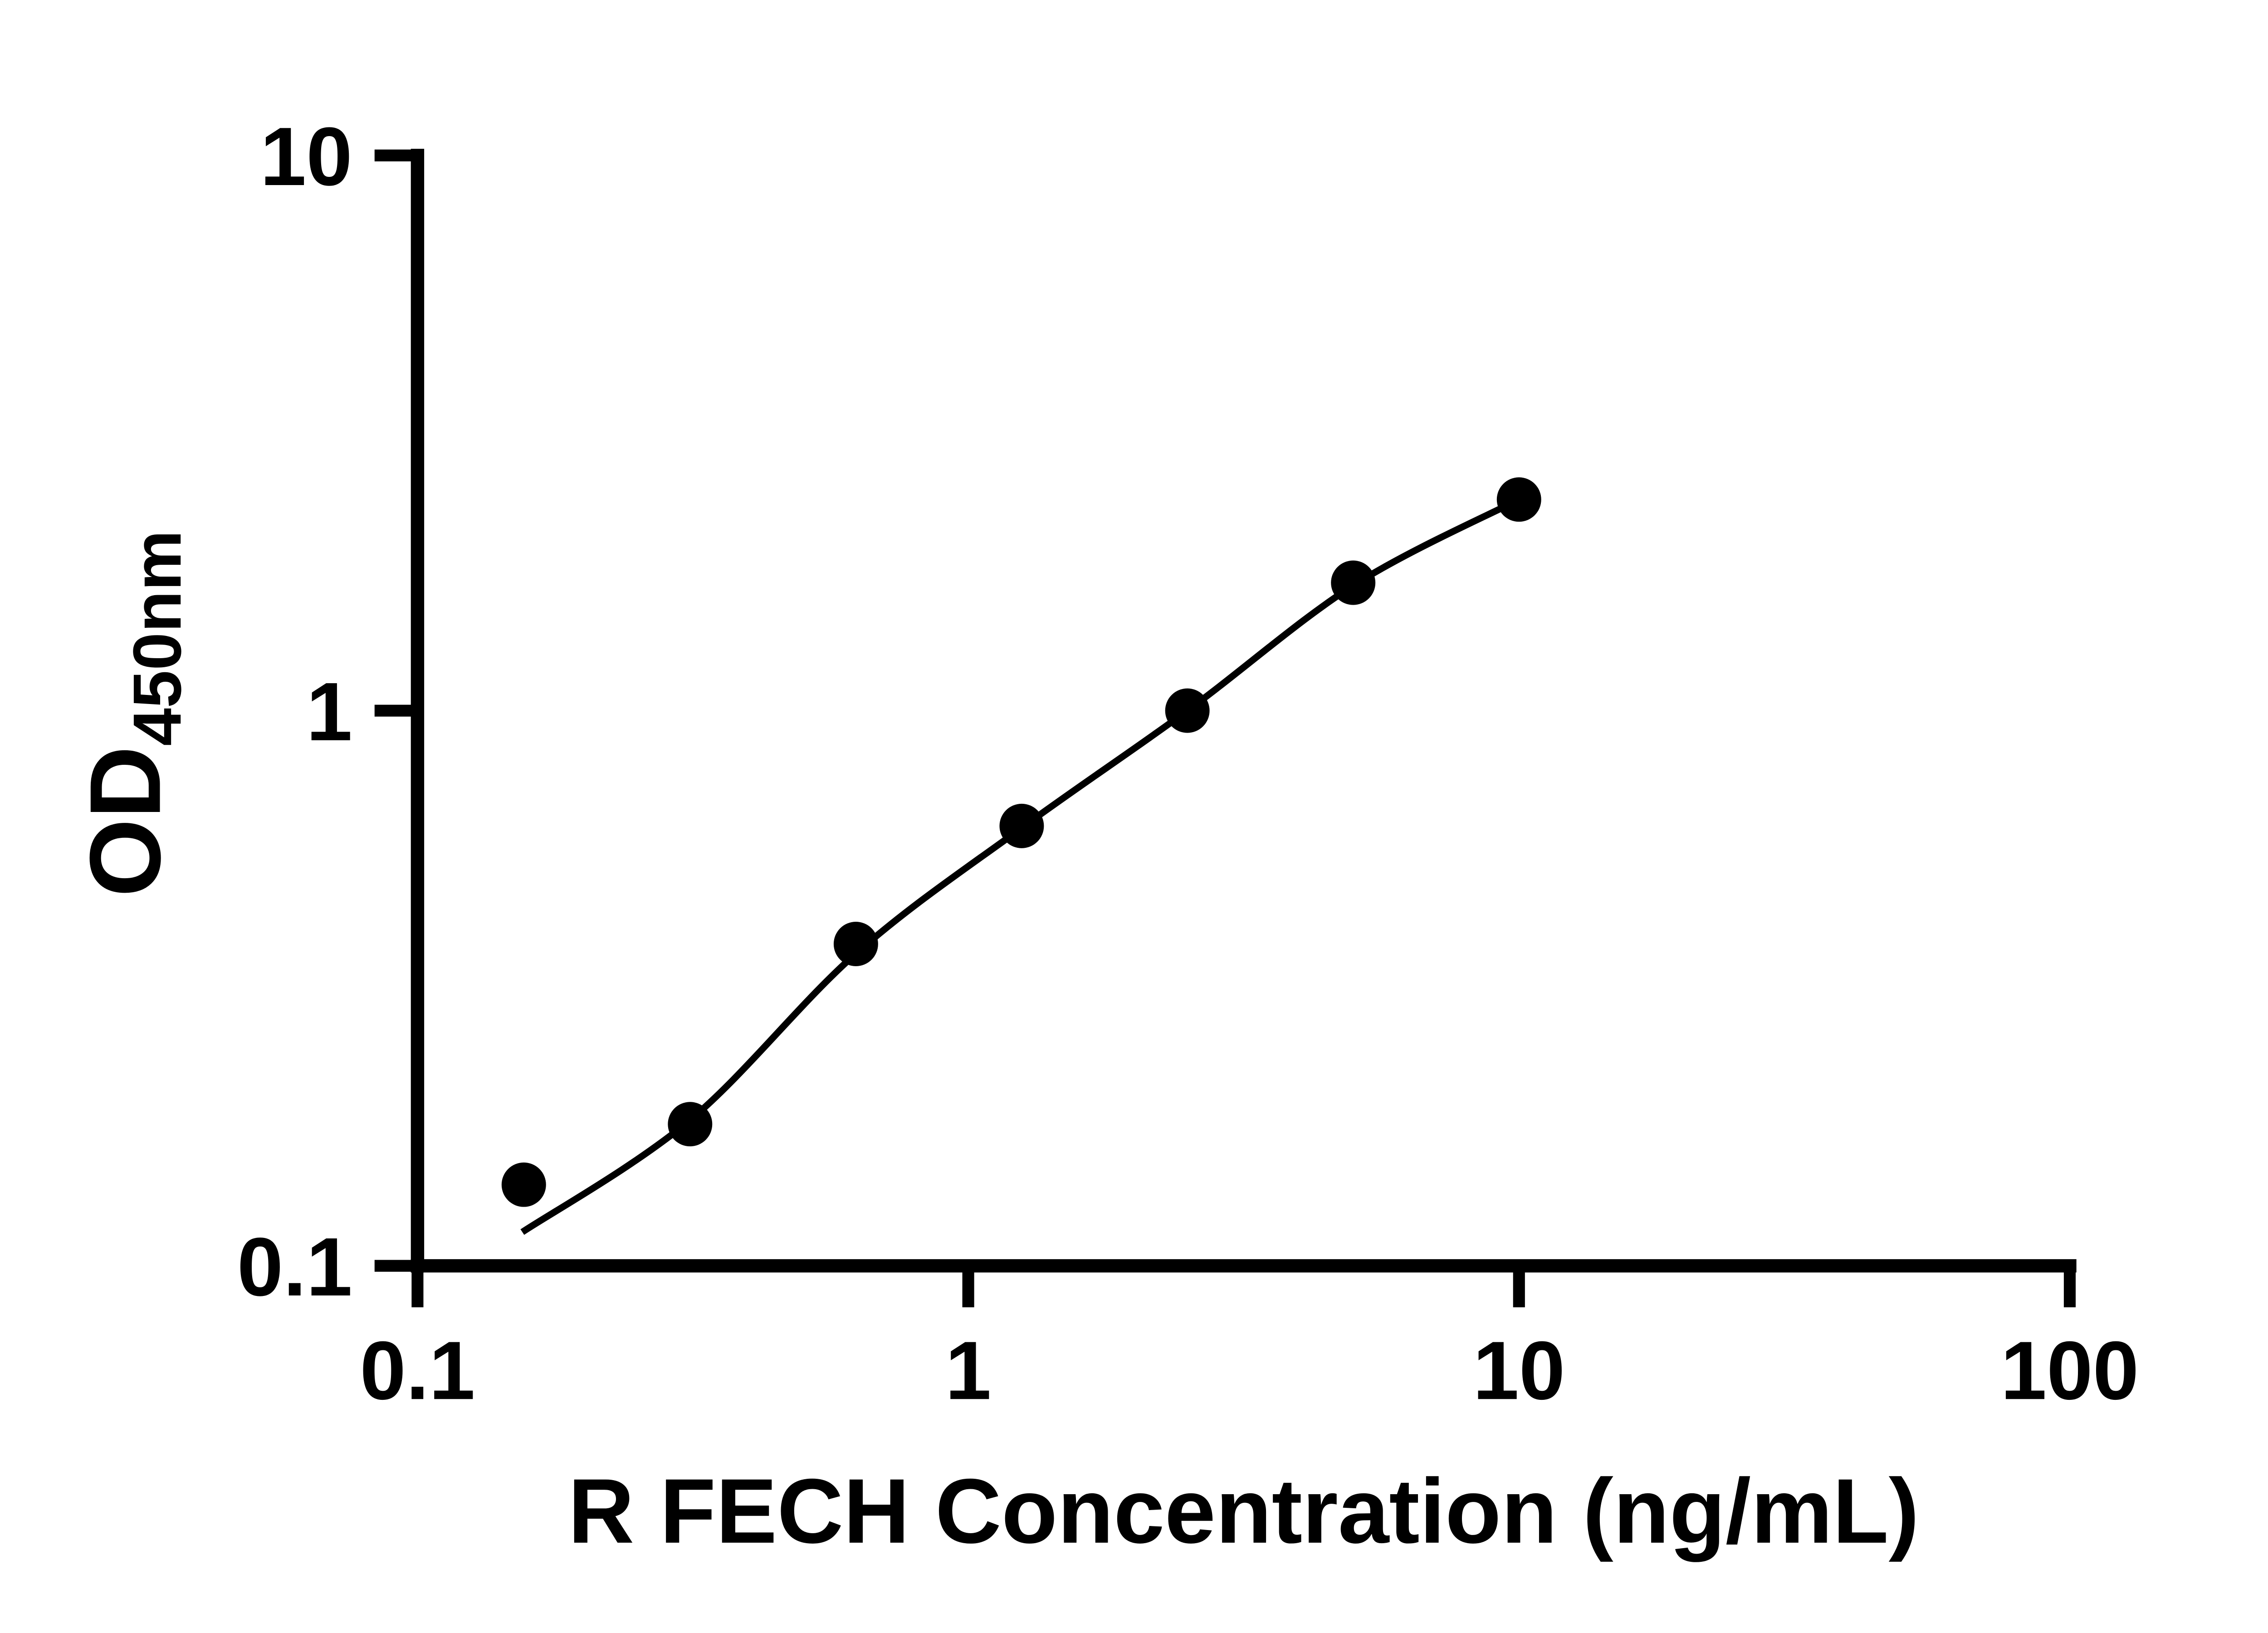 The image size is (2268, 1633). I want to click on x-tick-label: 100, so click(2069, 1370).